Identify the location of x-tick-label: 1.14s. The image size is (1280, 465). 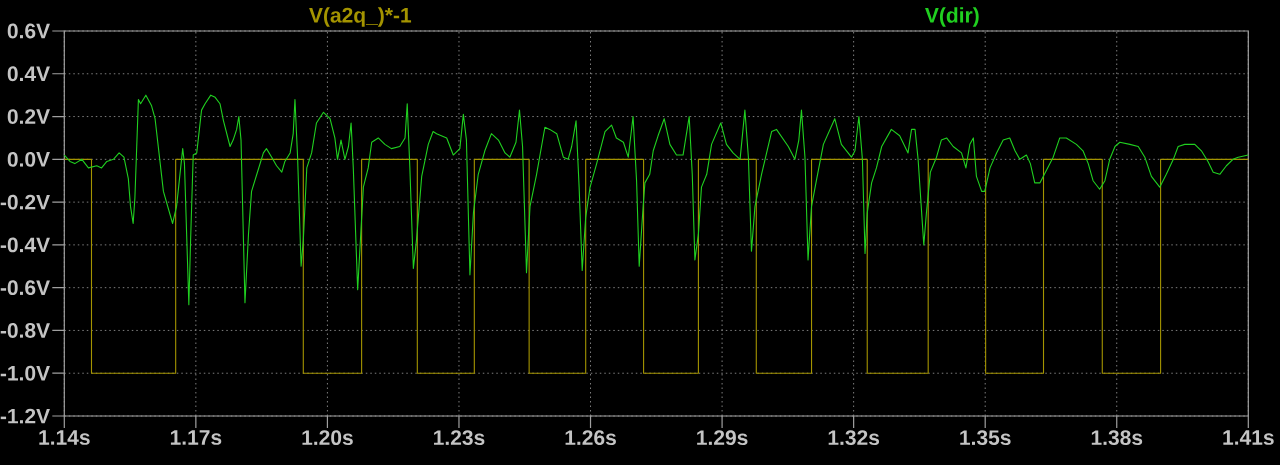
(64, 437).